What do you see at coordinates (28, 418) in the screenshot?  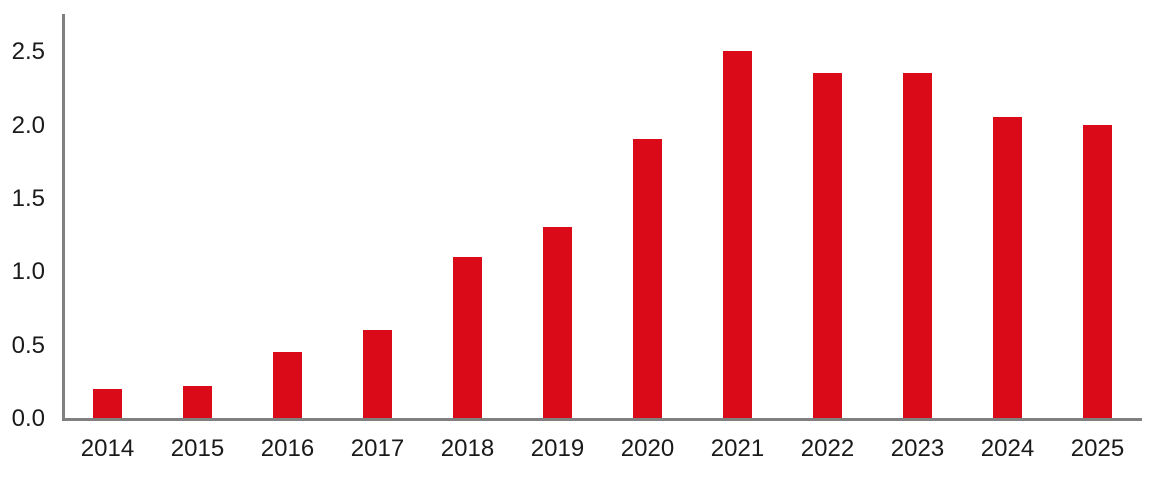 I see `y-tick-label-0.0: 0.0` at bounding box center [28, 418].